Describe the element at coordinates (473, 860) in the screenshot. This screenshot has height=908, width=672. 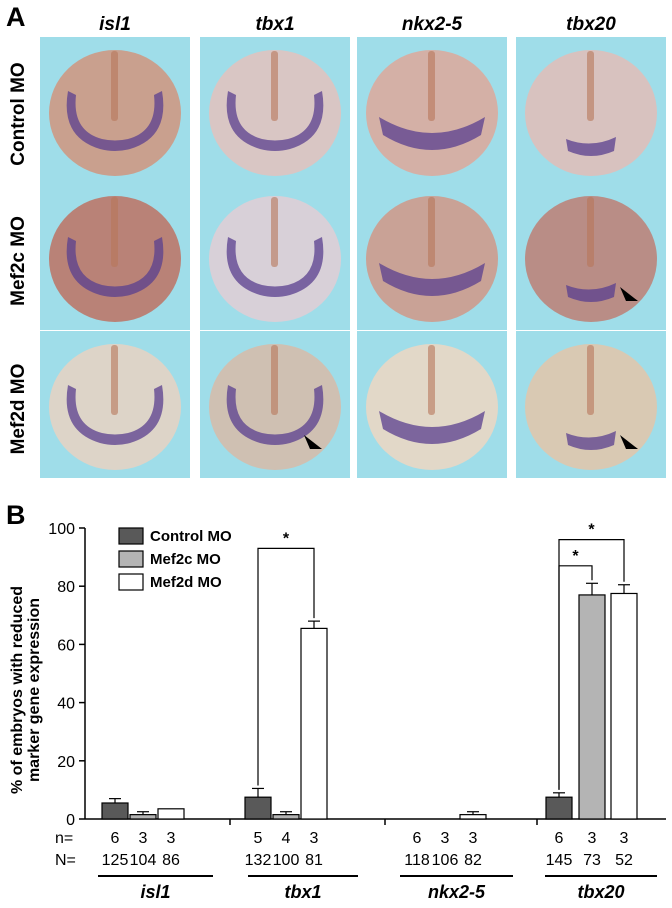
I see `N-value: 82` at that location.